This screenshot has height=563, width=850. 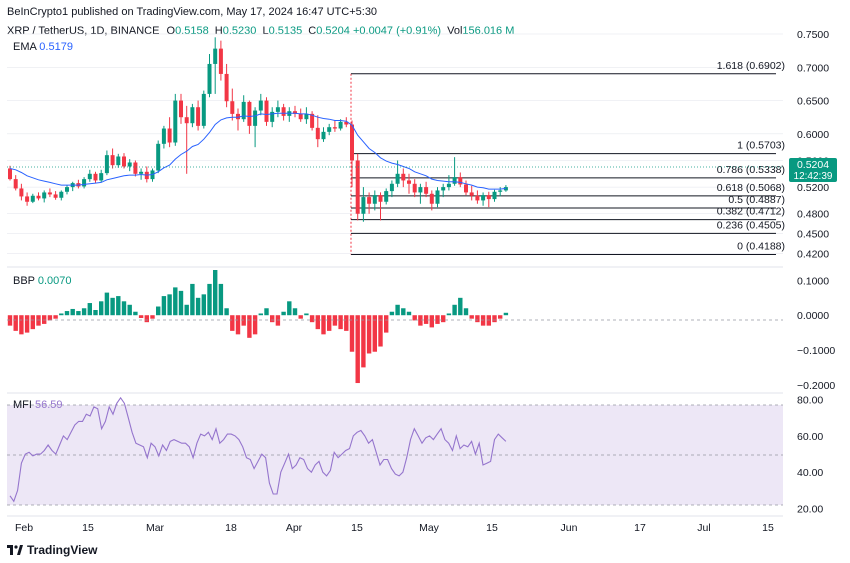 What do you see at coordinates (813, 68) in the screenshot?
I see `price-tick-label: 0.7000` at bounding box center [813, 68].